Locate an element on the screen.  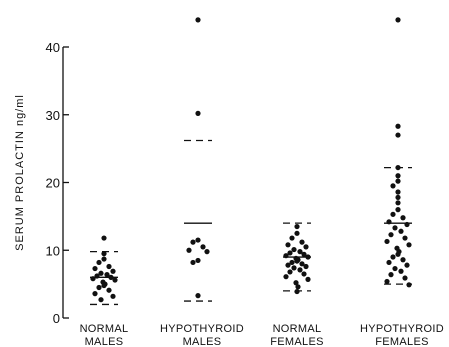
y-tick-label: 10 is located at coordinates (53, 250).